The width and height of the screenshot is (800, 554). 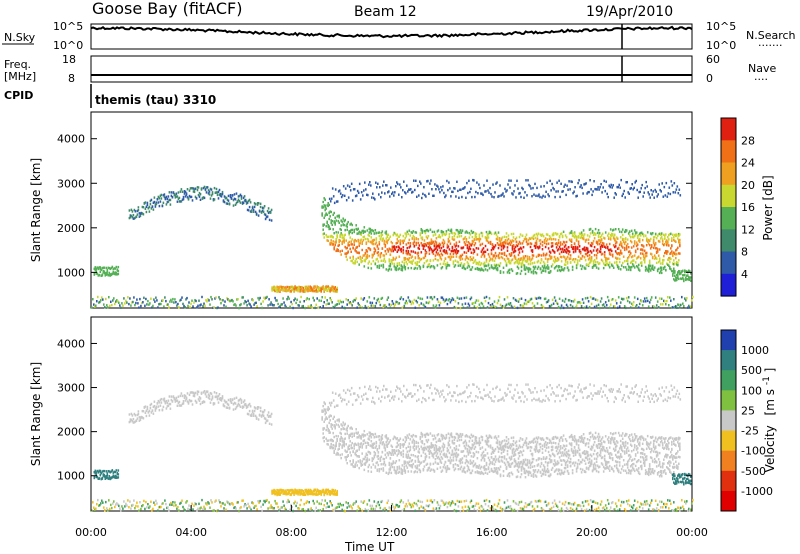 I want to click on freq-left-bottom-tick: 8, so click(x=71, y=78).